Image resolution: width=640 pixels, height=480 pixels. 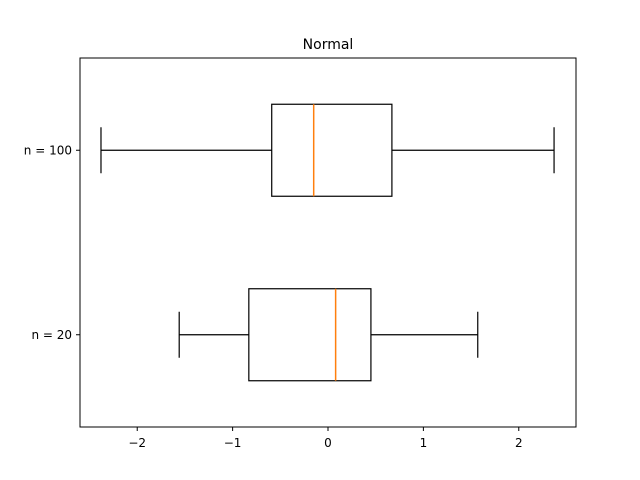 What do you see at coordinates (51, 335) in the screenshot?
I see `y-tick-label: n = 20` at bounding box center [51, 335].